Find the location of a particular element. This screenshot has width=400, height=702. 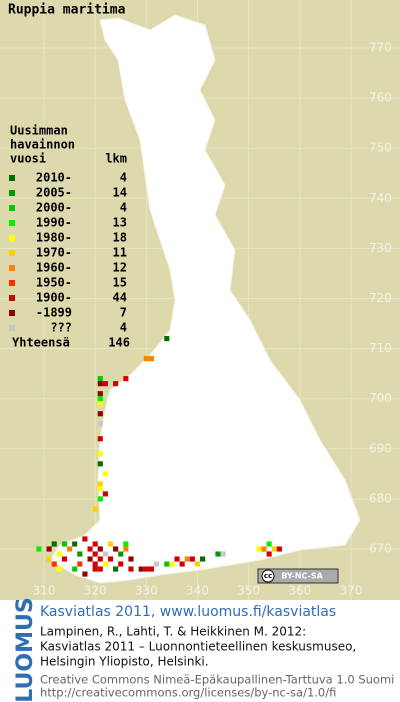

side-logo: LUOMUS is located at coordinates (25, 649).